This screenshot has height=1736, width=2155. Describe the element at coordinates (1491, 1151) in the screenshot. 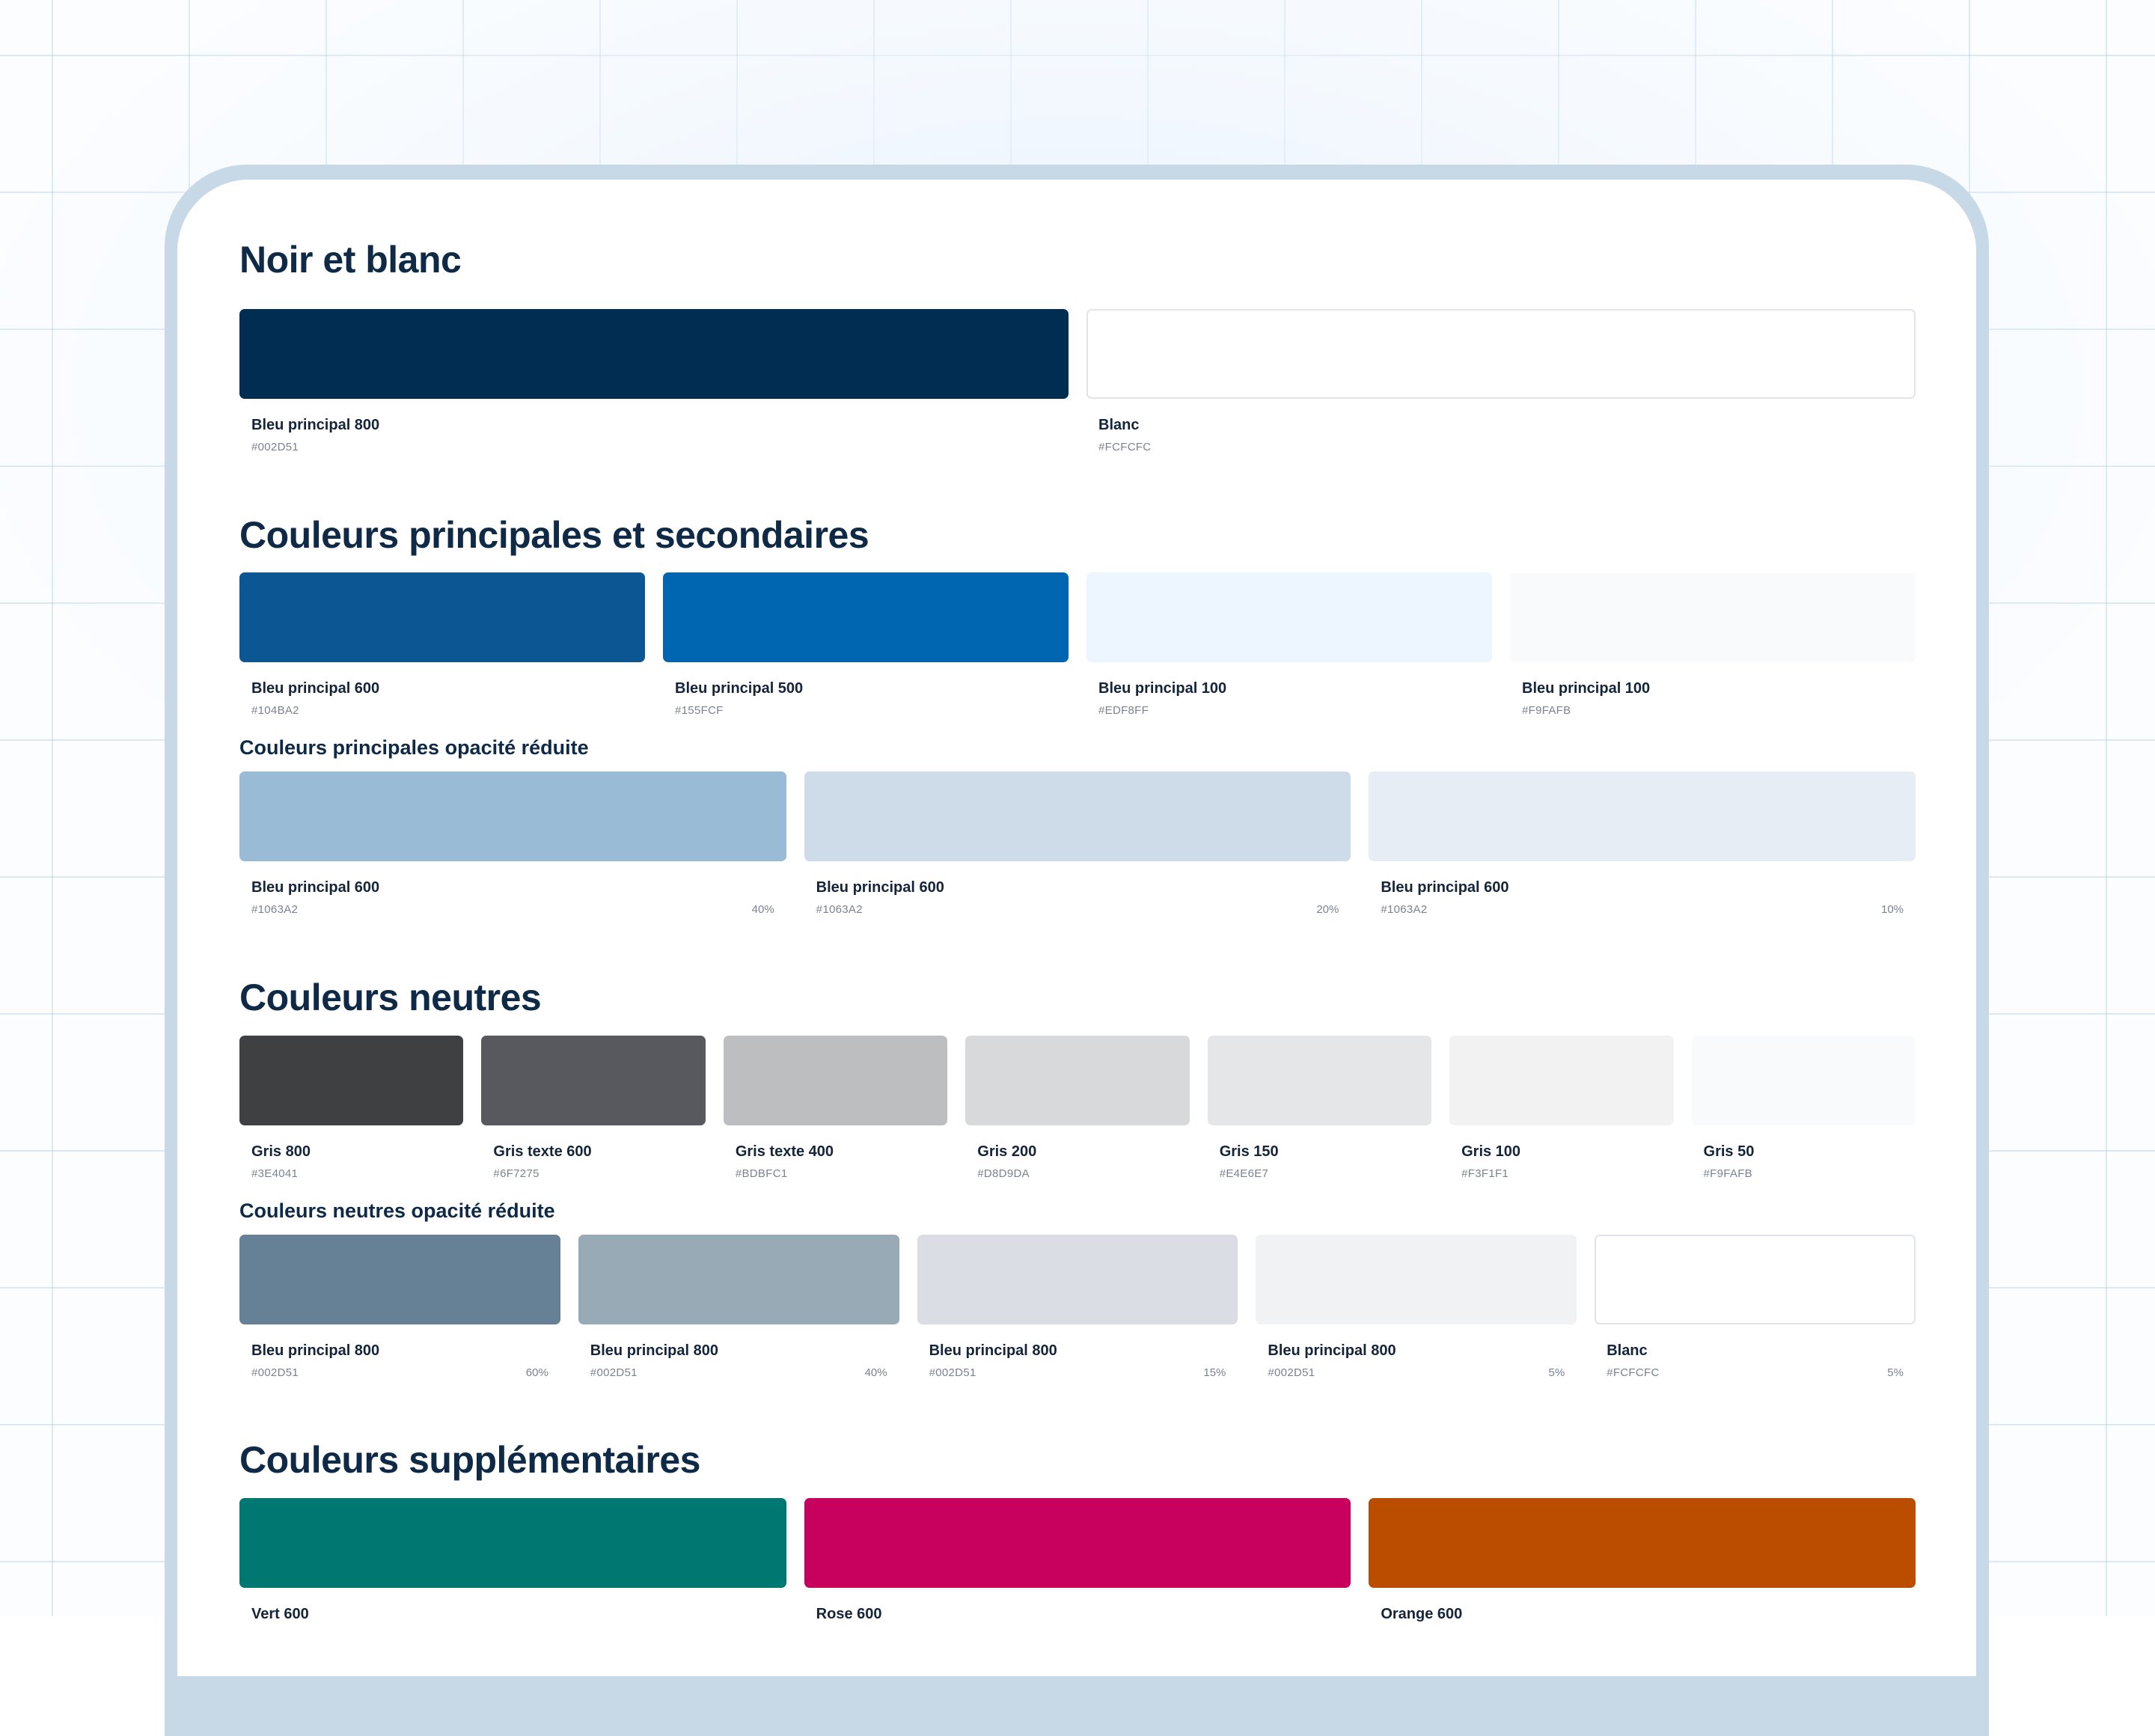

I see `swatch-name: Gris 100` at that location.